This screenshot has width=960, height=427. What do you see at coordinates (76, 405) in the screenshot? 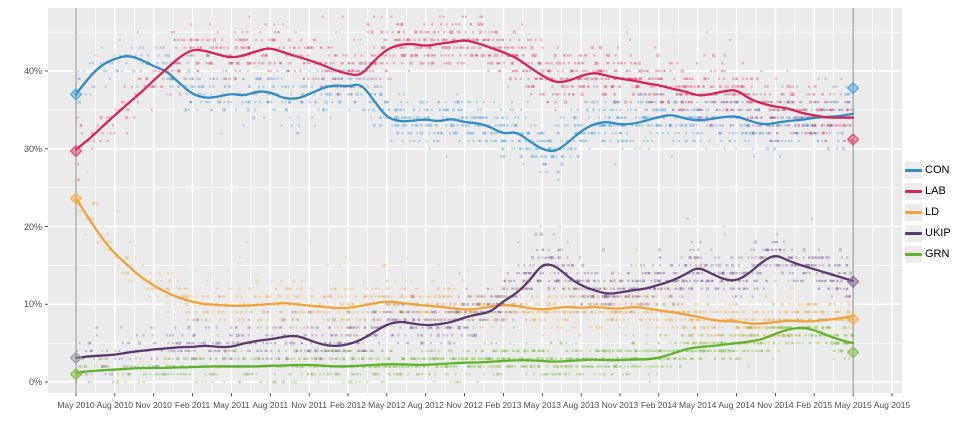
I see `x-tick-label: May 2010` at bounding box center [76, 405].